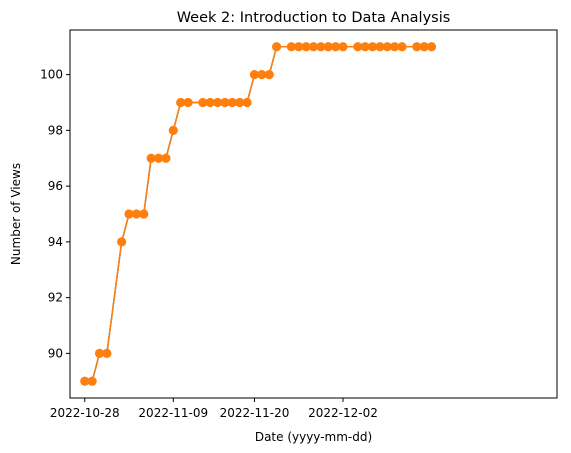 The width and height of the screenshot is (571, 453). I want to click on y-axis-title: Number of Views, so click(16, 214).